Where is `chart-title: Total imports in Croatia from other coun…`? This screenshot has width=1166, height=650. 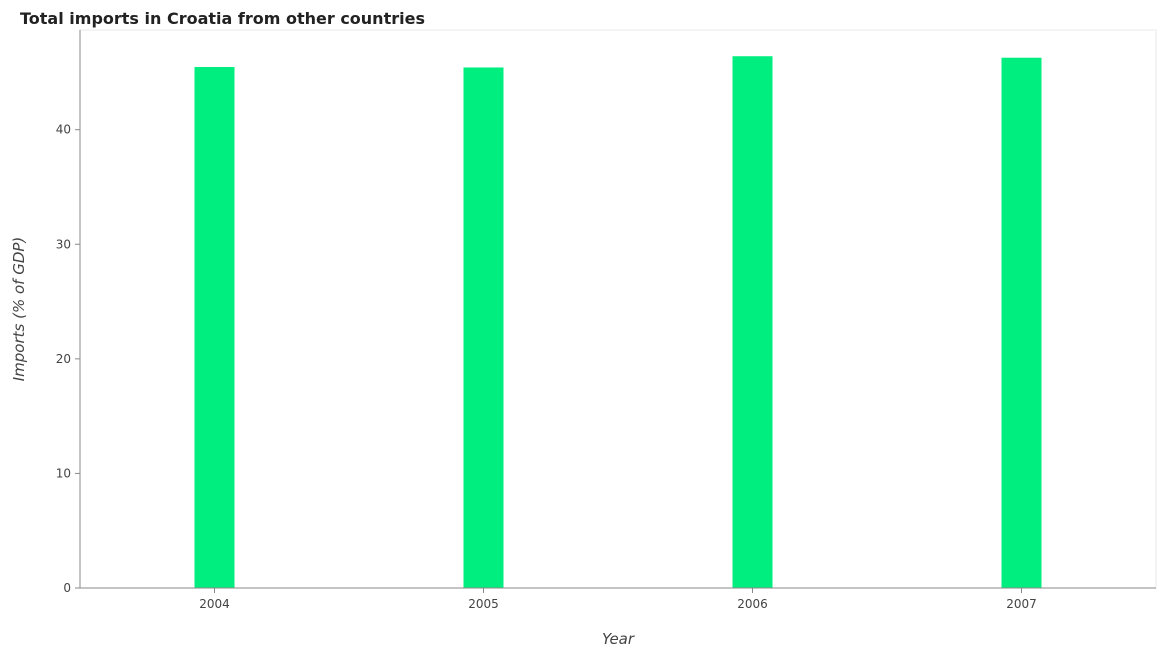 chart-title: Total imports in Croatia from other coun… is located at coordinates (222, 18).